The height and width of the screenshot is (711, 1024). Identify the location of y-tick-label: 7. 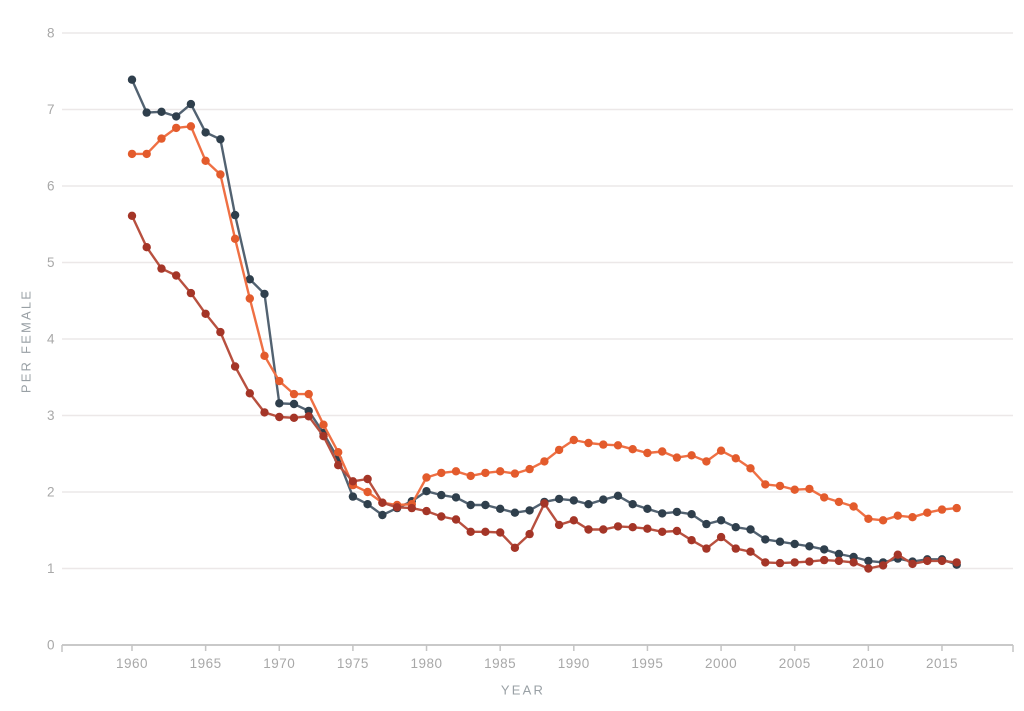
(51, 109).